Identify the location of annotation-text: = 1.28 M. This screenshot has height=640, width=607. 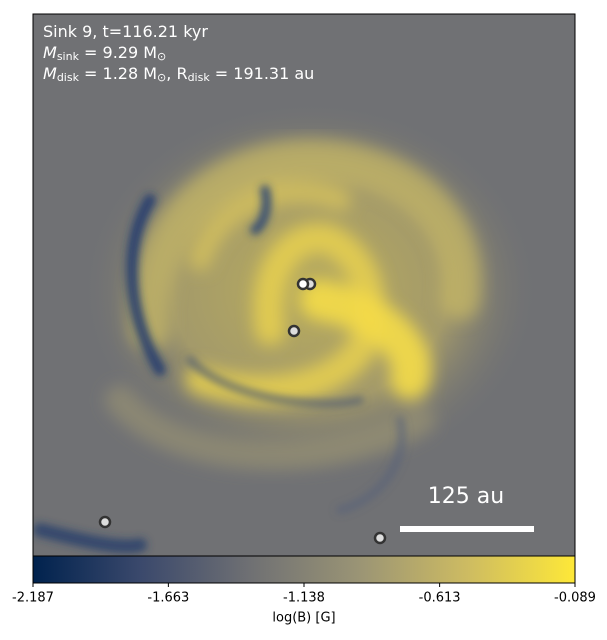
(118, 73).